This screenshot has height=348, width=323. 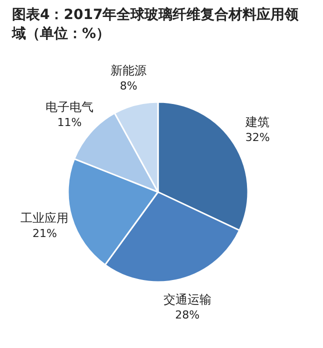 I want to click on chart-title: 图表4：2017年全球玻璃纤维复合材料应用领域（单位：%）, so click(x=156, y=25).